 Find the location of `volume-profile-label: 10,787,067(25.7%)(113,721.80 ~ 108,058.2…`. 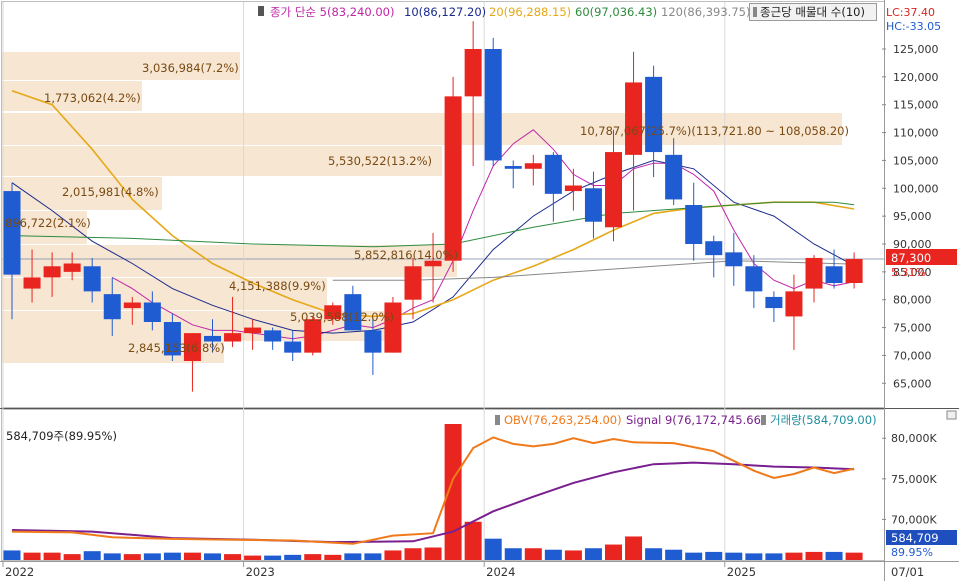

volume-profile-label: 10,787,067(25.7%)(113,721.80 ~ 108,058.2… is located at coordinates (714, 131).